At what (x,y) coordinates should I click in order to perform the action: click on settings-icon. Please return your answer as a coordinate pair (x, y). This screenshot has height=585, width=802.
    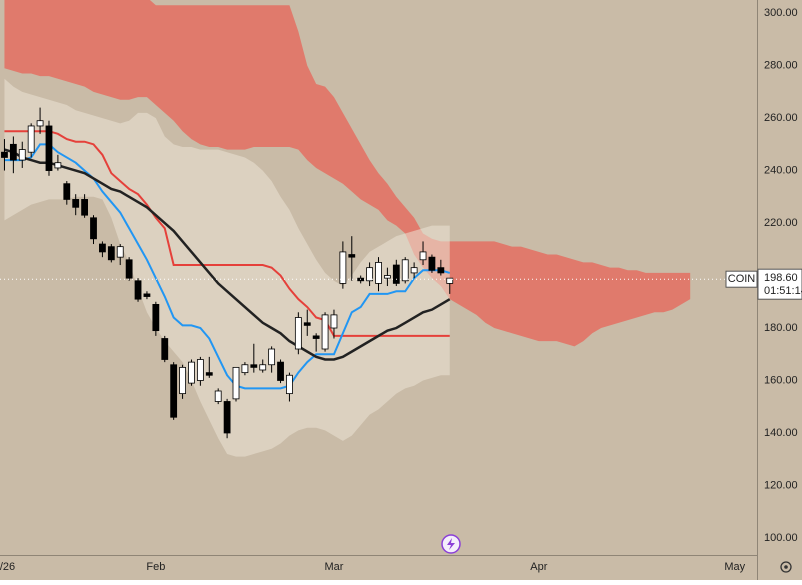
    Looking at the image, I should click on (786, 567).